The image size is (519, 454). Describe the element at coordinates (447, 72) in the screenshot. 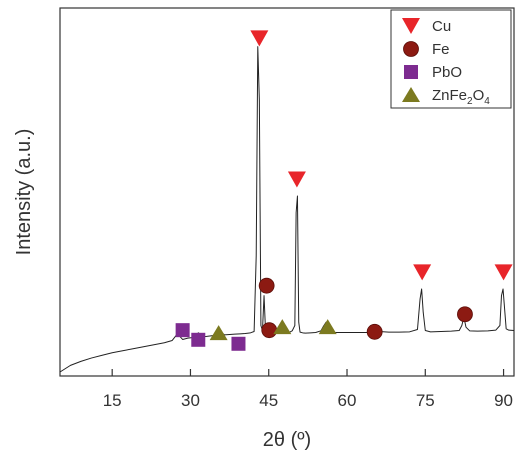

I see `legend-label: PbO` at that location.